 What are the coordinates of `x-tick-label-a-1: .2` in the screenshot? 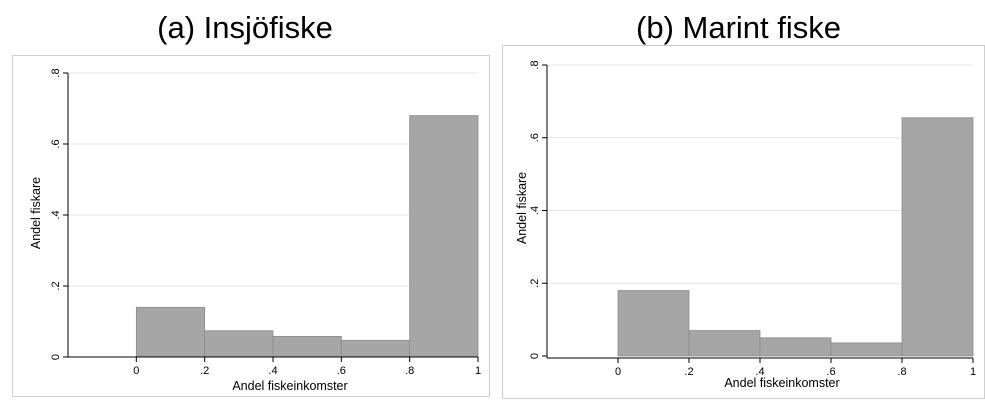 It's located at (204, 371).